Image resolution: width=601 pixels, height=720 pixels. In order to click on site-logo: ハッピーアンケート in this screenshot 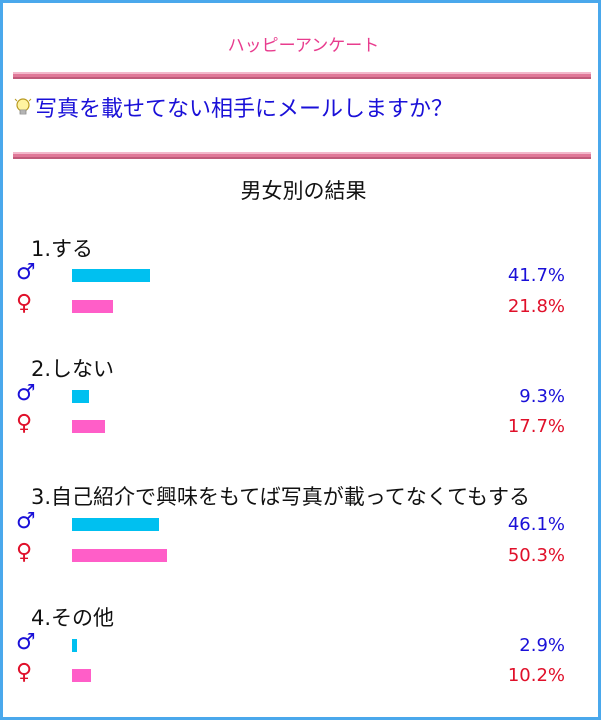, I will do `click(303, 46)`.